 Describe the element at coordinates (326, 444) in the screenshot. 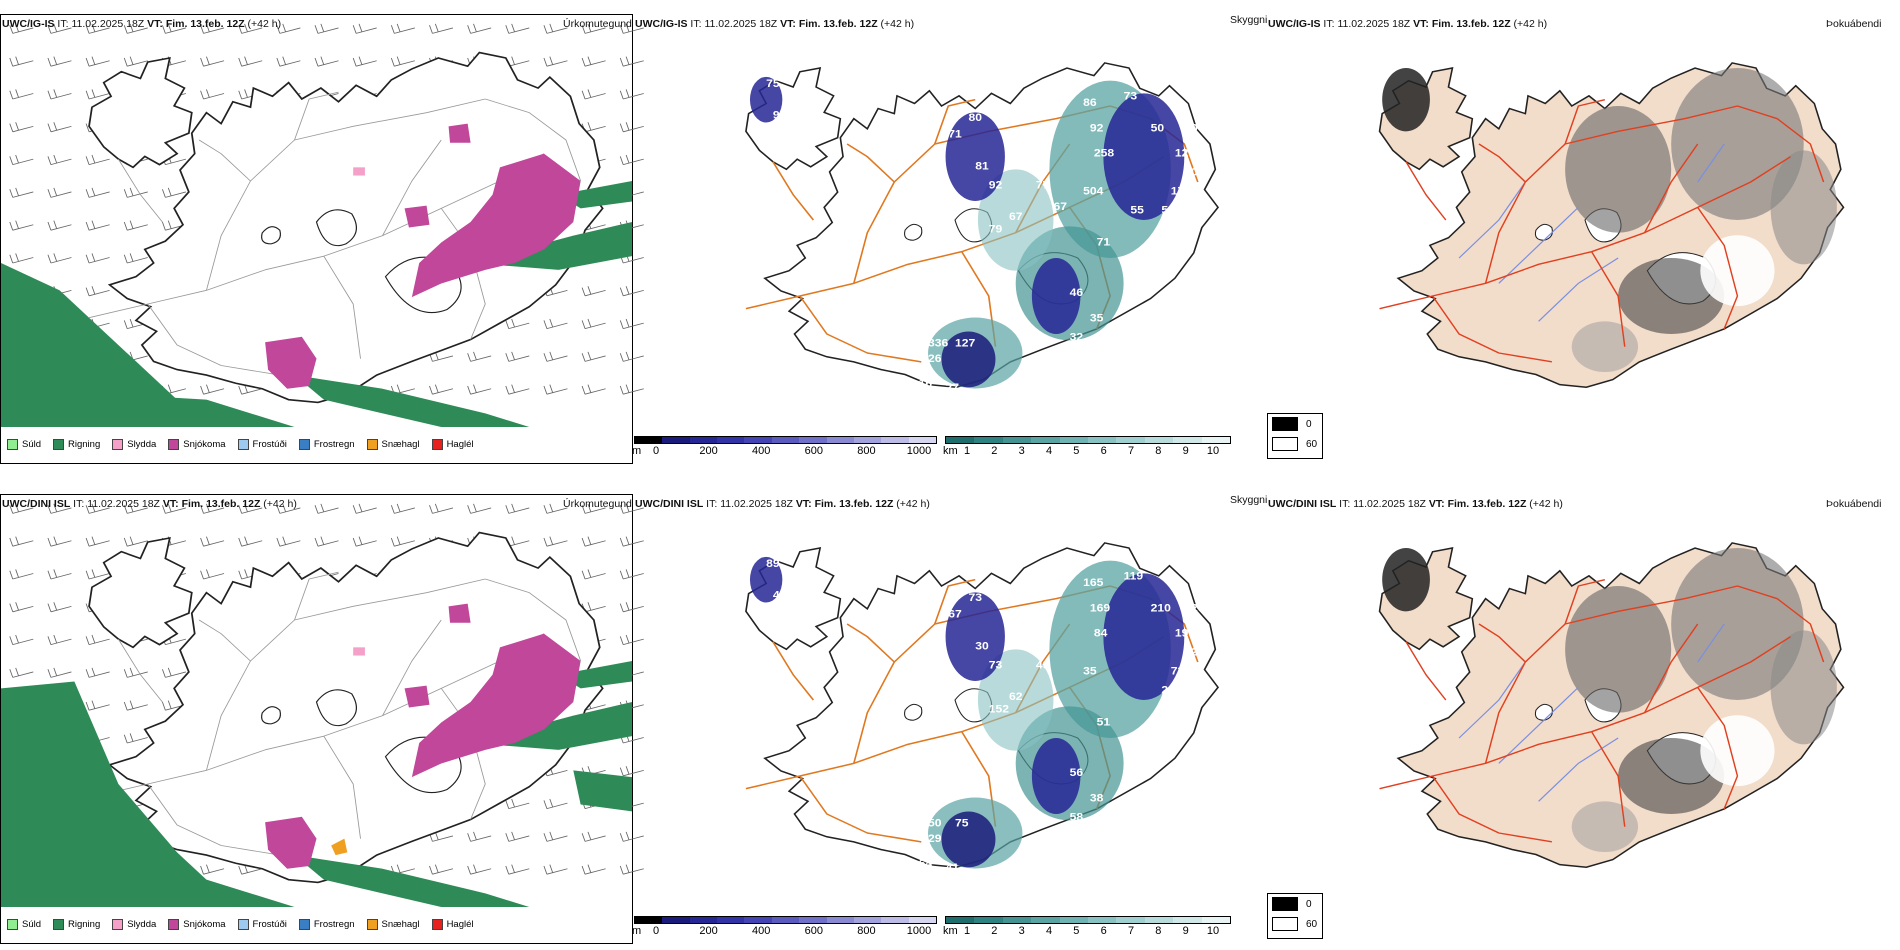

I see `legend-item: Frostregn` at that location.